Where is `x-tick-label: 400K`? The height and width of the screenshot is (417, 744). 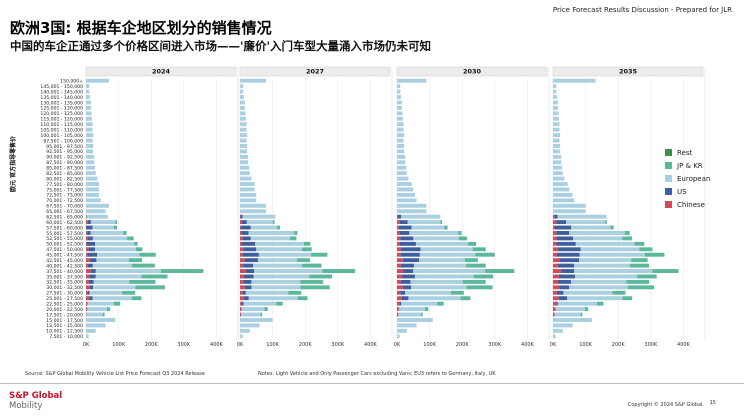 x-tick-label: 400K is located at coordinates (371, 345).